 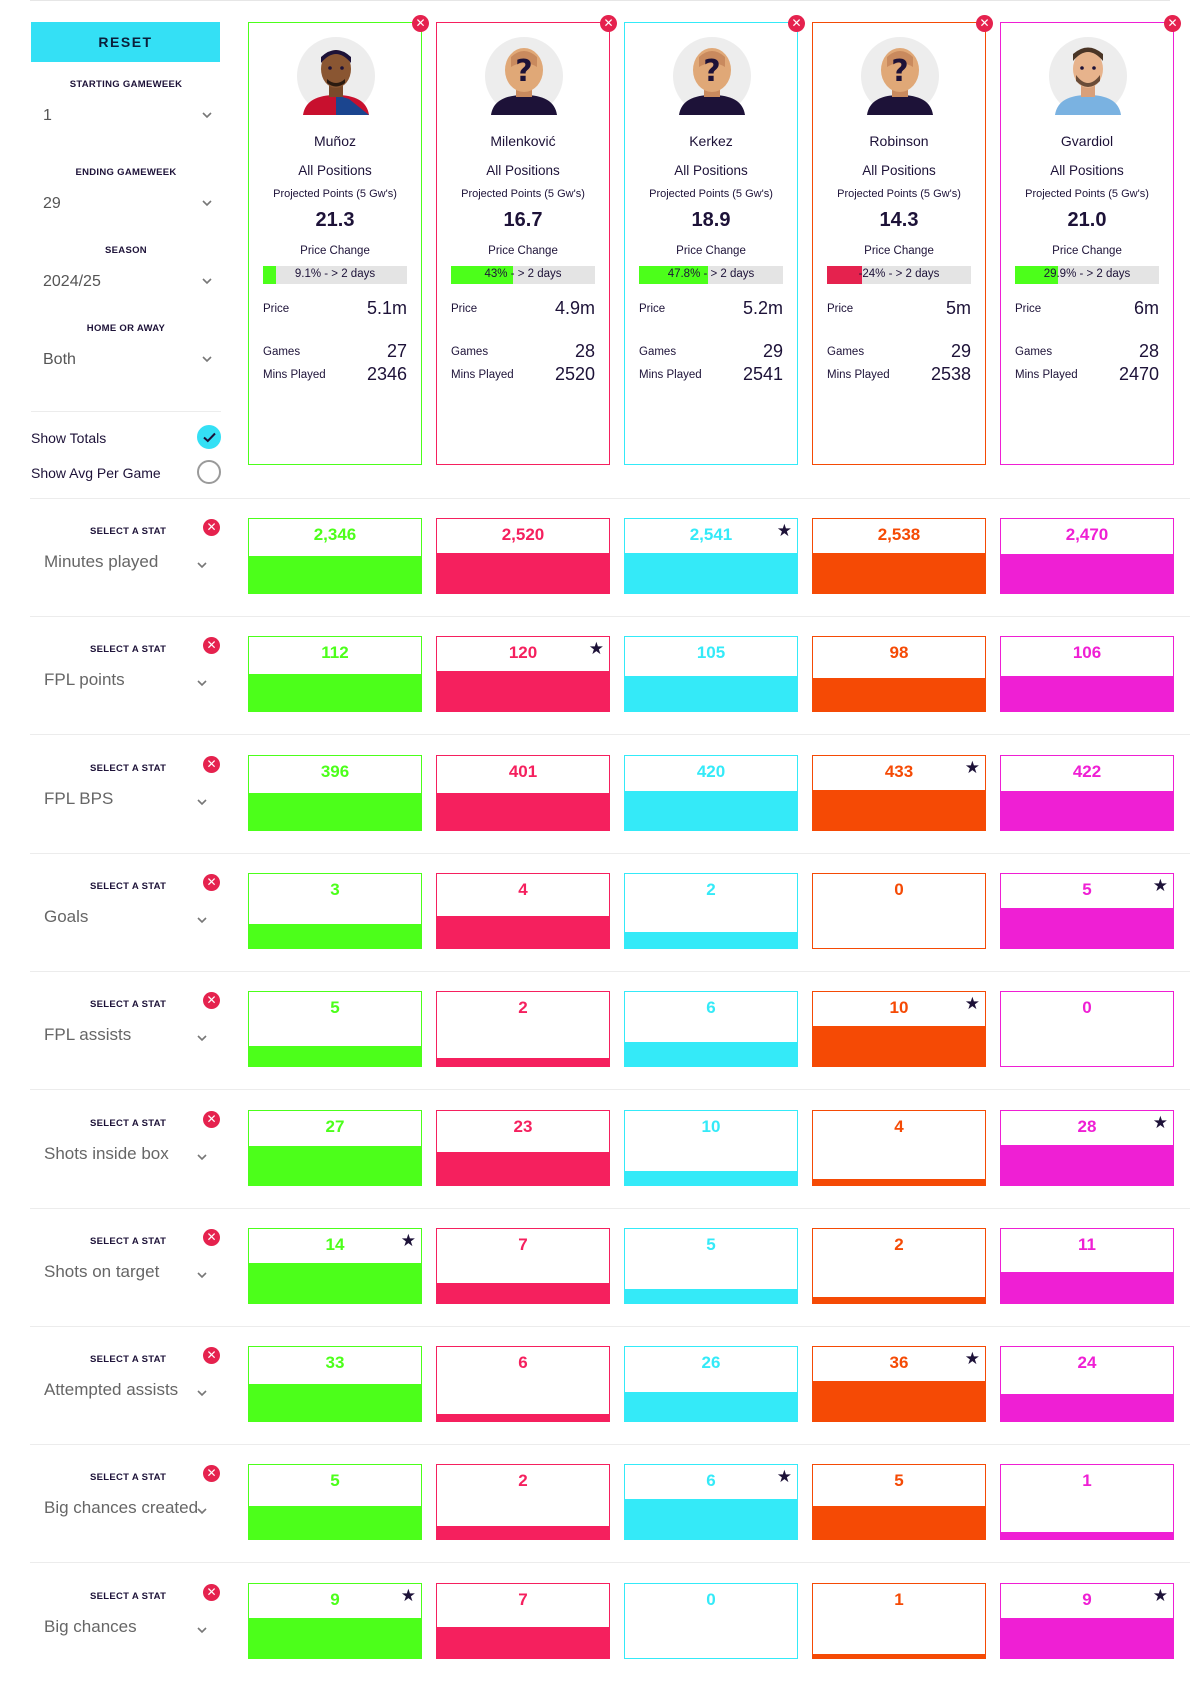 What do you see at coordinates (90, 1626) in the screenshot?
I see `stat-select: Big chances` at bounding box center [90, 1626].